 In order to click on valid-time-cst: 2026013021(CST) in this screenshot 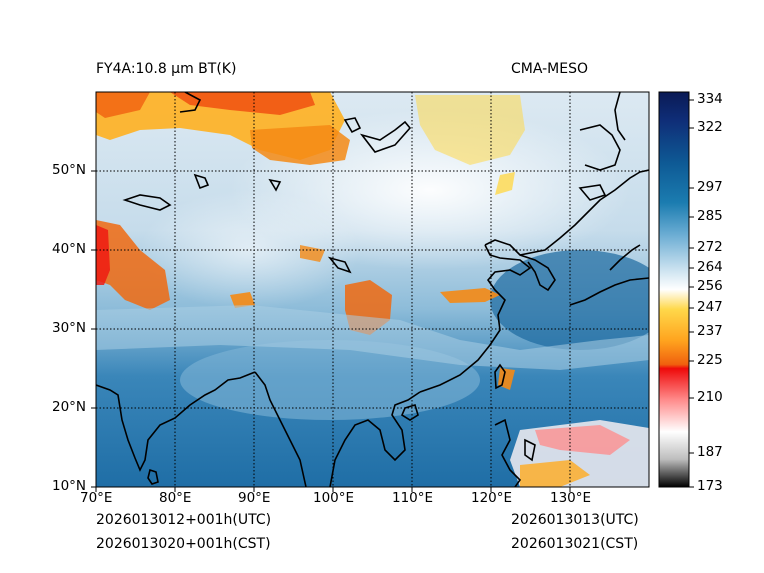, I will do `click(575, 544)`.